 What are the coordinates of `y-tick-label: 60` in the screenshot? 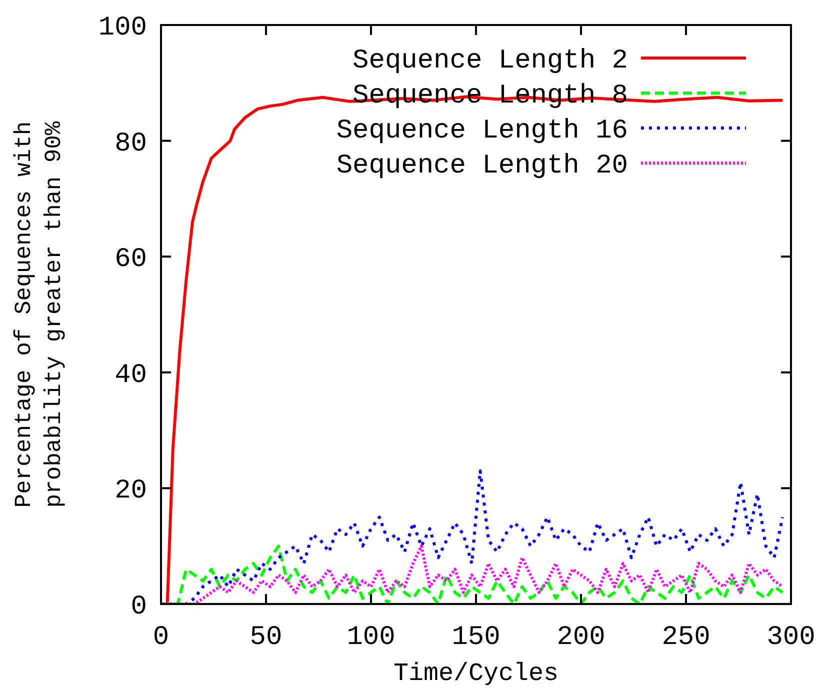 It's located at (130, 260).